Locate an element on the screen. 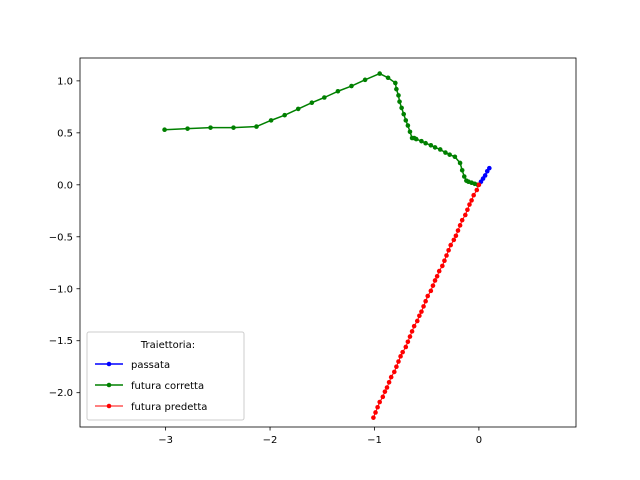 This screenshot has width=640, height=480. legend-label: futura corretta is located at coordinates (167, 386).